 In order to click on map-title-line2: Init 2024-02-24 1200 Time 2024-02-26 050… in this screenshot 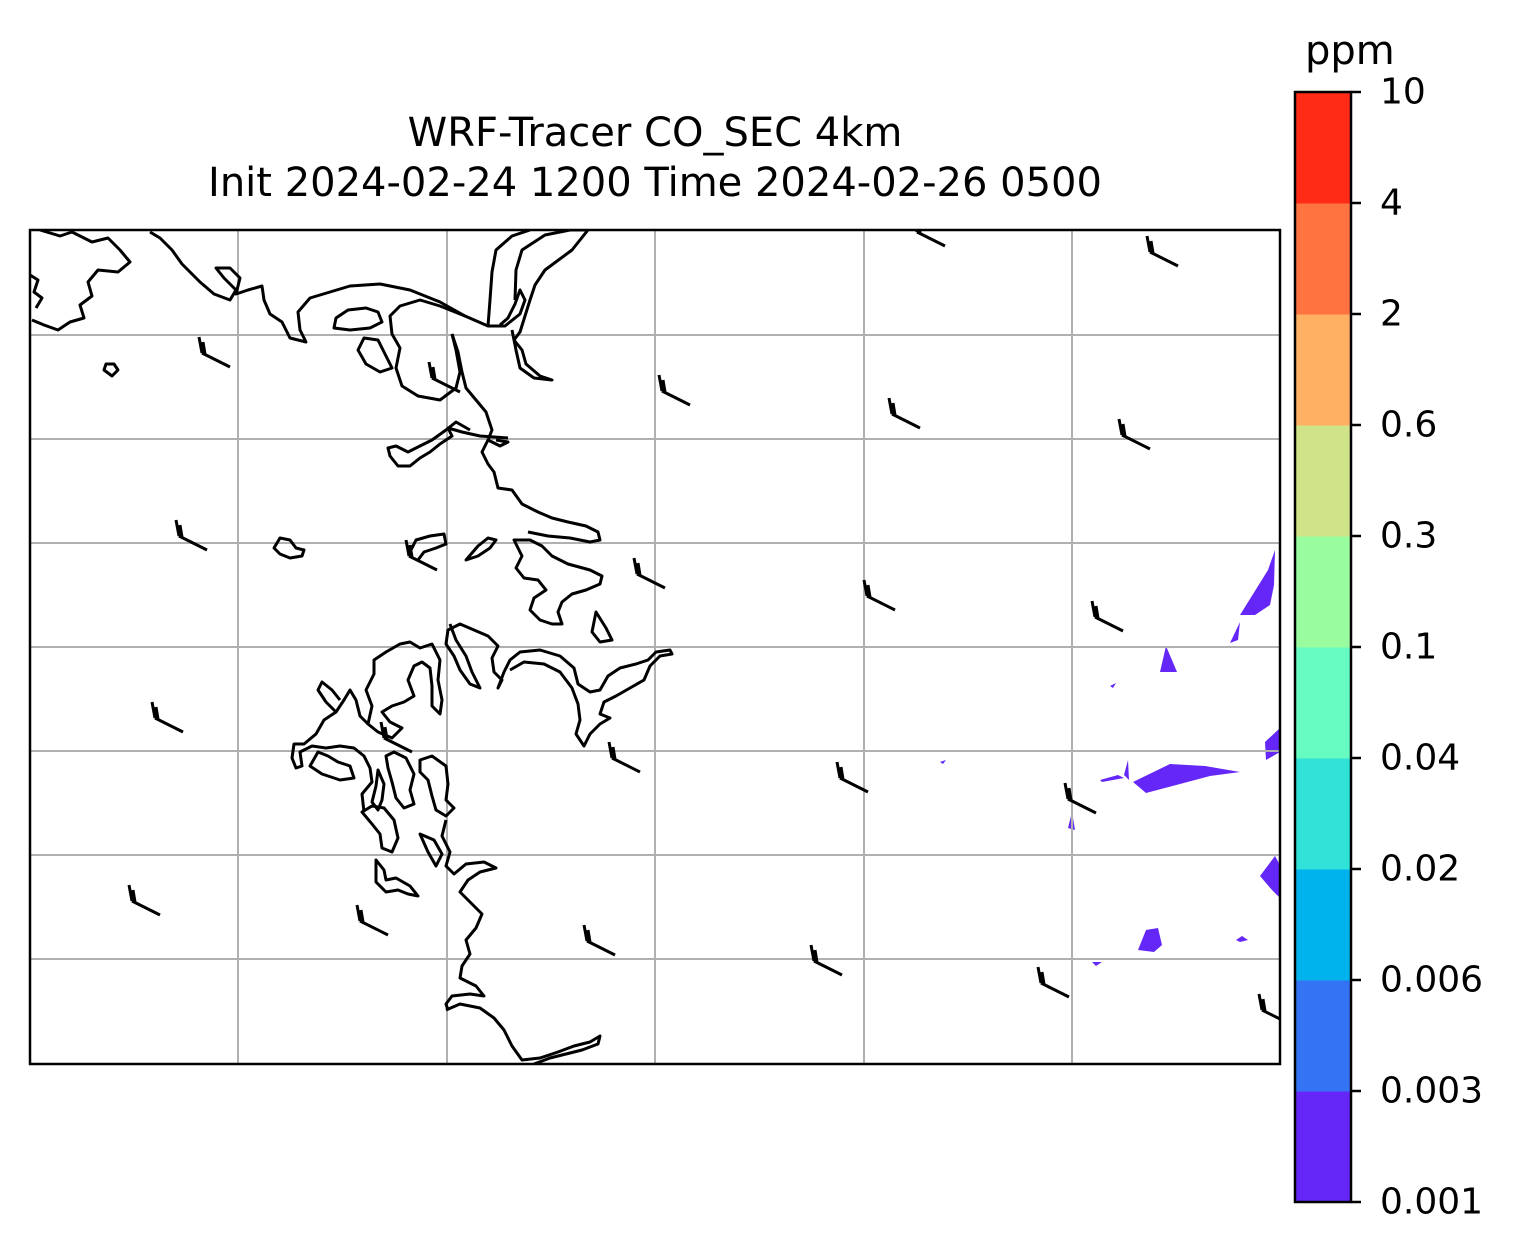, I will do `click(655, 183)`.